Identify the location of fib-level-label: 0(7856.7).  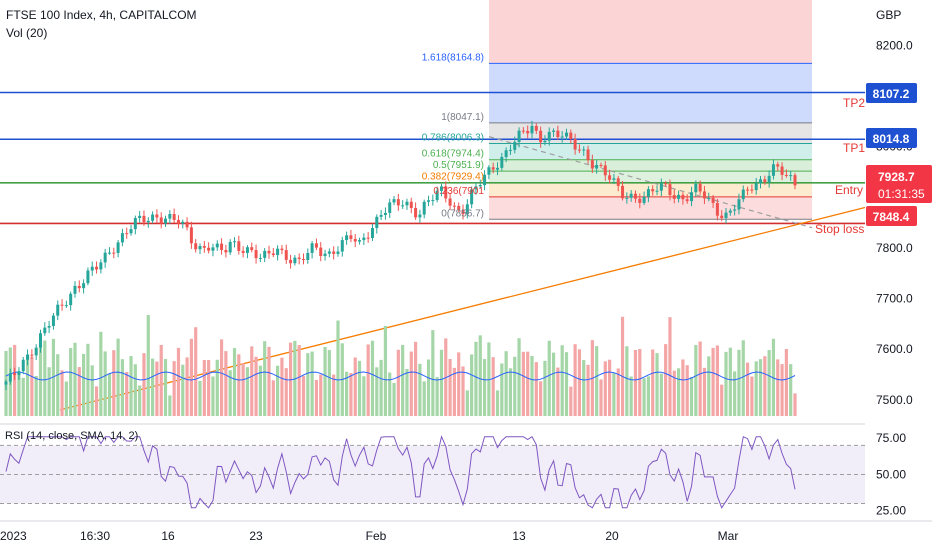
(462, 213).